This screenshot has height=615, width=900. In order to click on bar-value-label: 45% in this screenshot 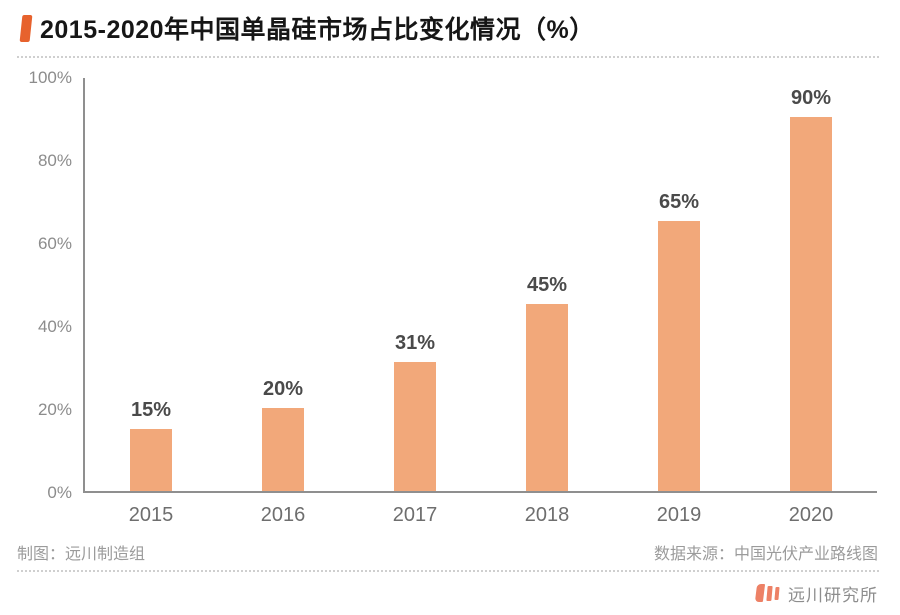, I will do `click(547, 285)`.